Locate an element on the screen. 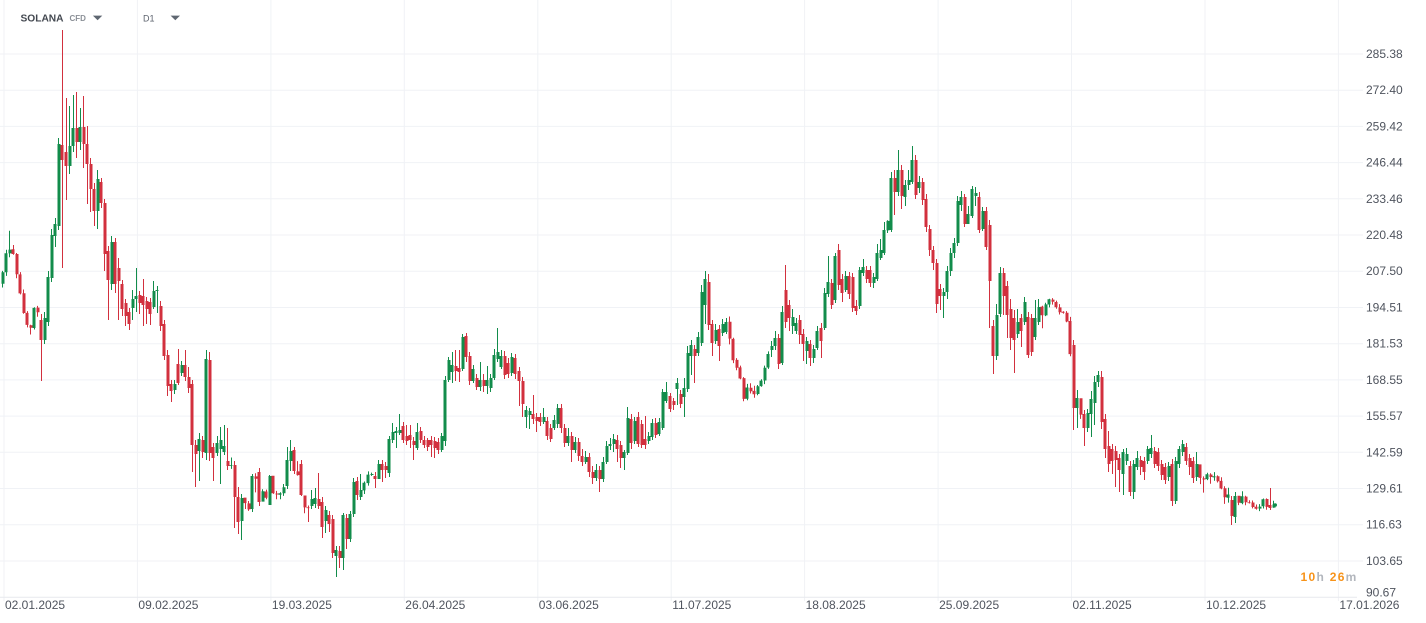 The image size is (1426, 623). svg-text: 03.06.2025 is located at coordinates (569, 605).